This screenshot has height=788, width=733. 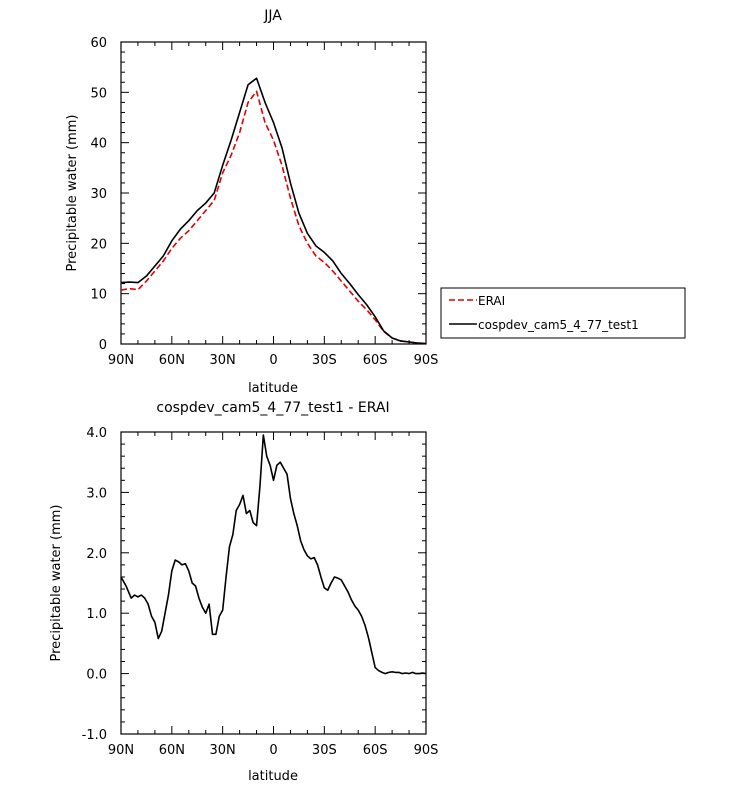 What do you see at coordinates (273, 388) in the screenshot?
I see `top-x-axis-label: latitude` at bounding box center [273, 388].